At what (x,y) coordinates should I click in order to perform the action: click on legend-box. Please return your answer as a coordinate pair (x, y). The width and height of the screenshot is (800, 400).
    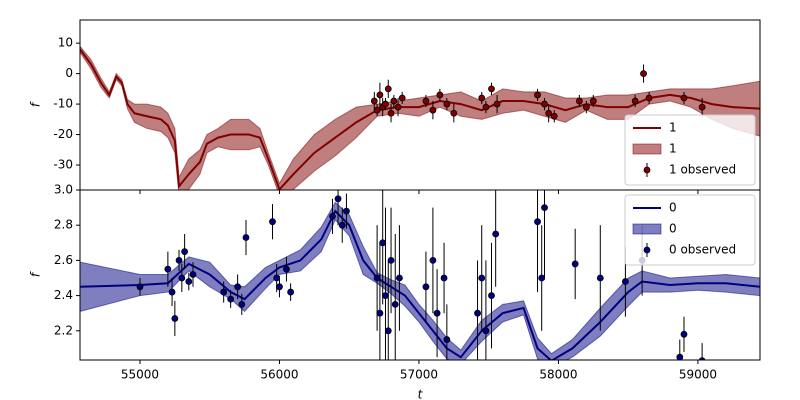
    Looking at the image, I should click on (690, 230).